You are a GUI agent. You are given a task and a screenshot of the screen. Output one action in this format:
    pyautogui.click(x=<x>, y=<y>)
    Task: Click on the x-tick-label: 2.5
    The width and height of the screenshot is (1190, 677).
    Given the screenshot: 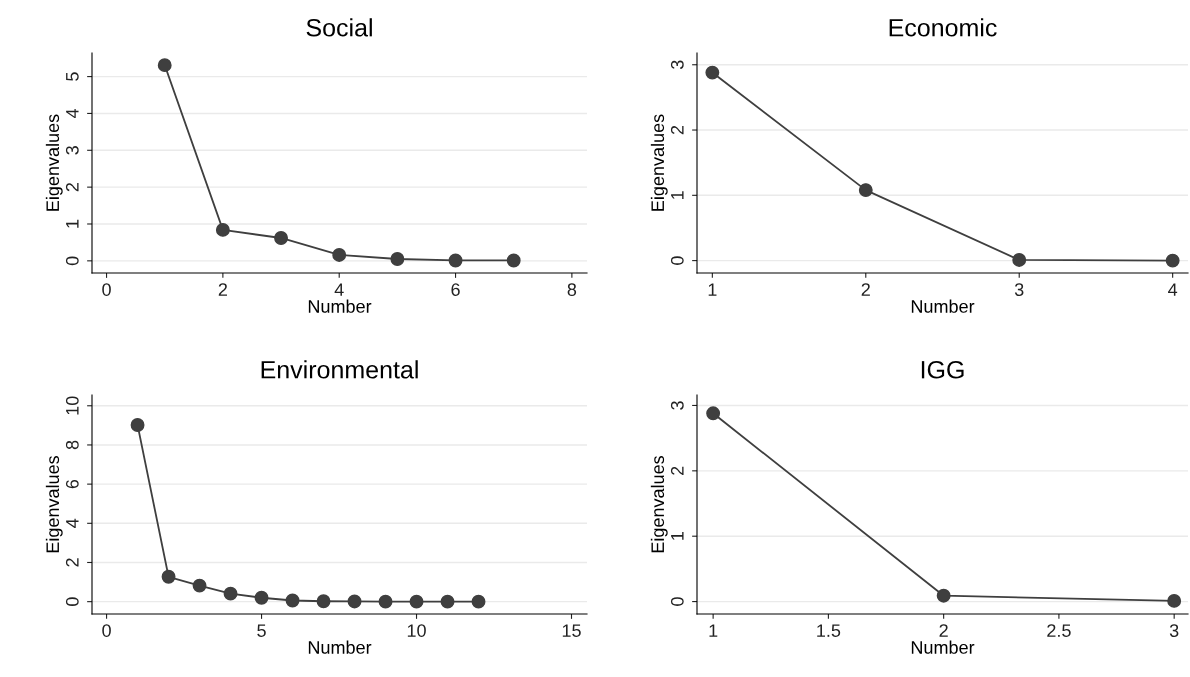 What is the action you would take?
    pyautogui.click(x=1059, y=630)
    